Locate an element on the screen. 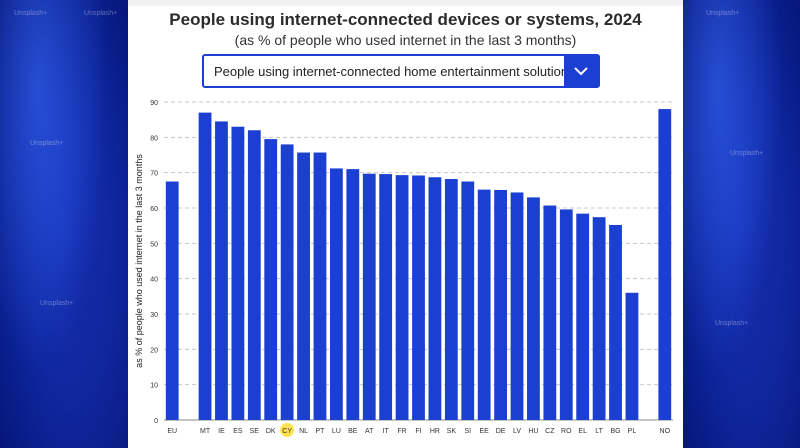 Image resolution: width=800 pixels, height=448 pixels. x-tick-label: NL is located at coordinates (303, 431).